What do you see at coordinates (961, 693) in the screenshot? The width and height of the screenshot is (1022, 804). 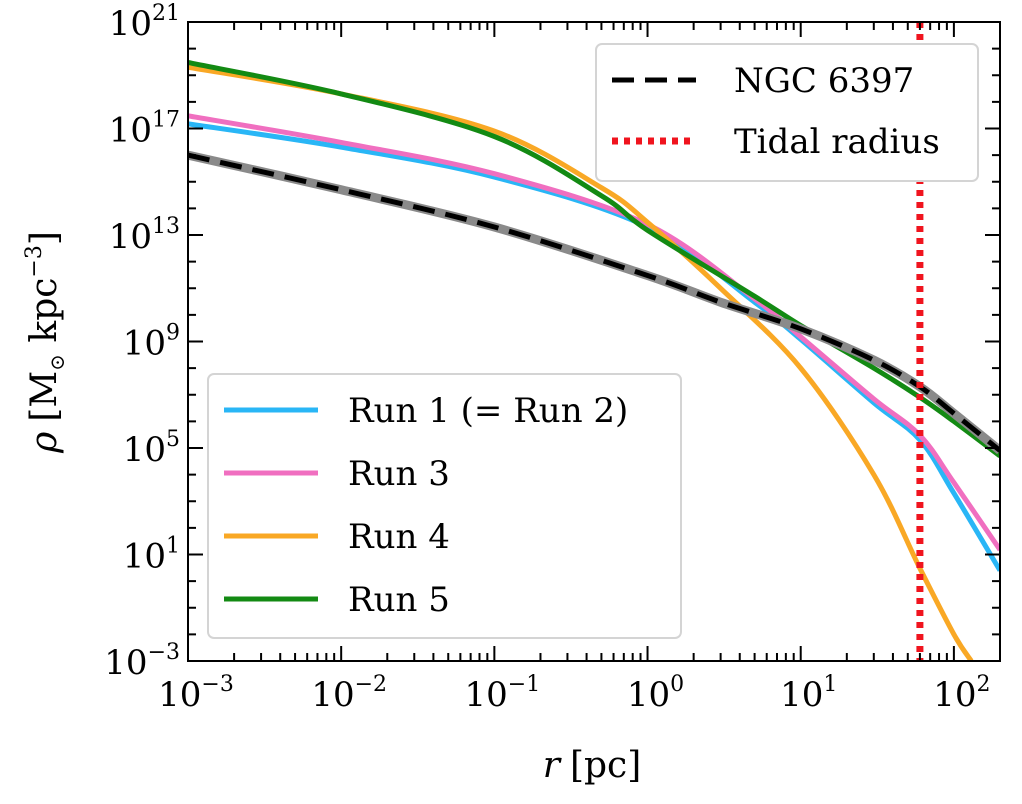 I see `x-tick-label: 10²` at bounding box center [961, 693].